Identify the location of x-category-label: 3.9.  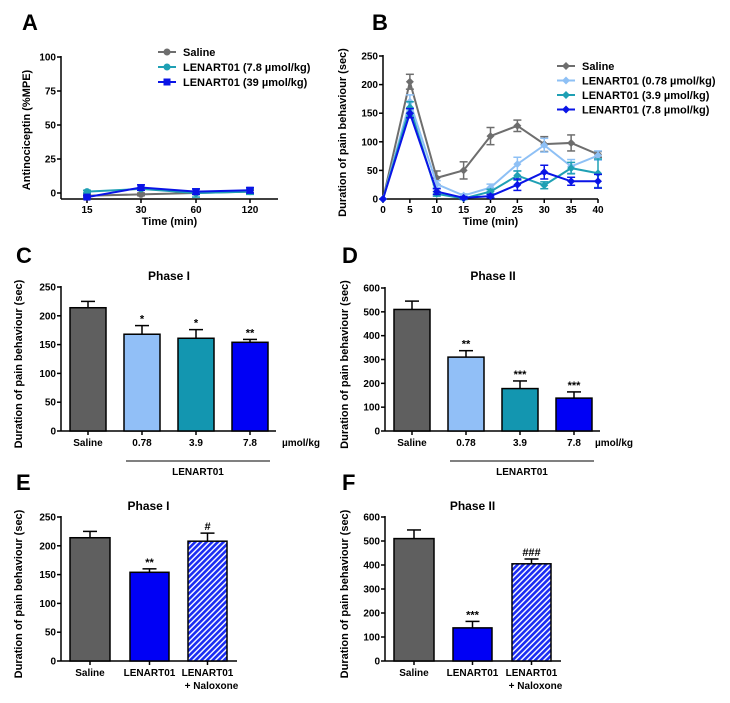
(196, 443).